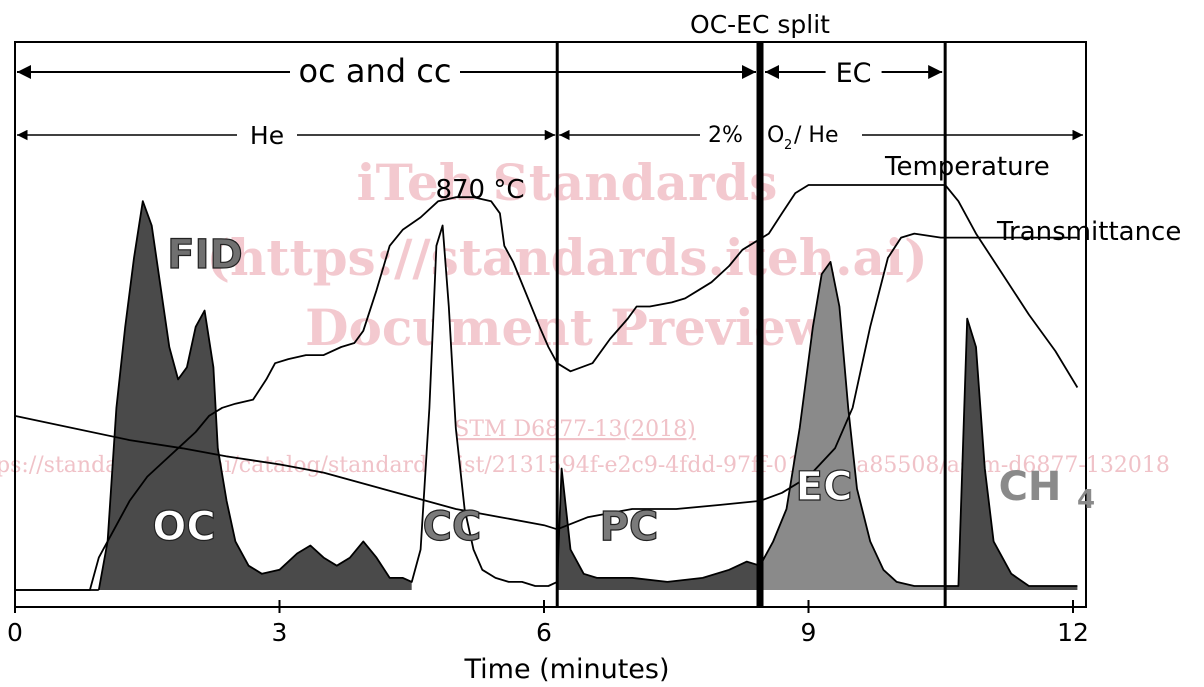  What do you see at coordinates (204, 255) in the screenshot?
I see `annotation-fid: FID` at bounding box center [204, 255].